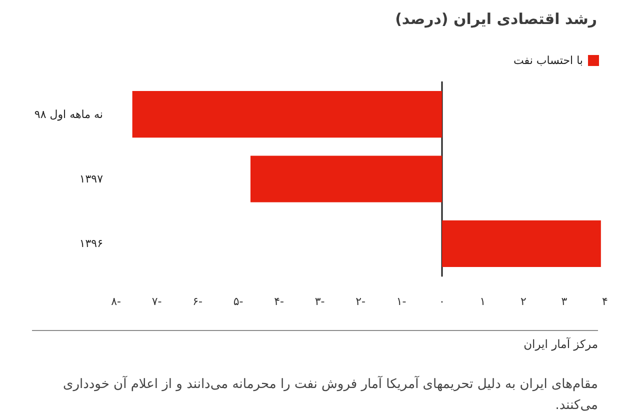 Image resolution: width=640 pixels, height=418 pixels. What do you see at coordinates (279, 301) in the screenshot?
I see `x-tick-label: ۴-` at bounding box center [279, 301].